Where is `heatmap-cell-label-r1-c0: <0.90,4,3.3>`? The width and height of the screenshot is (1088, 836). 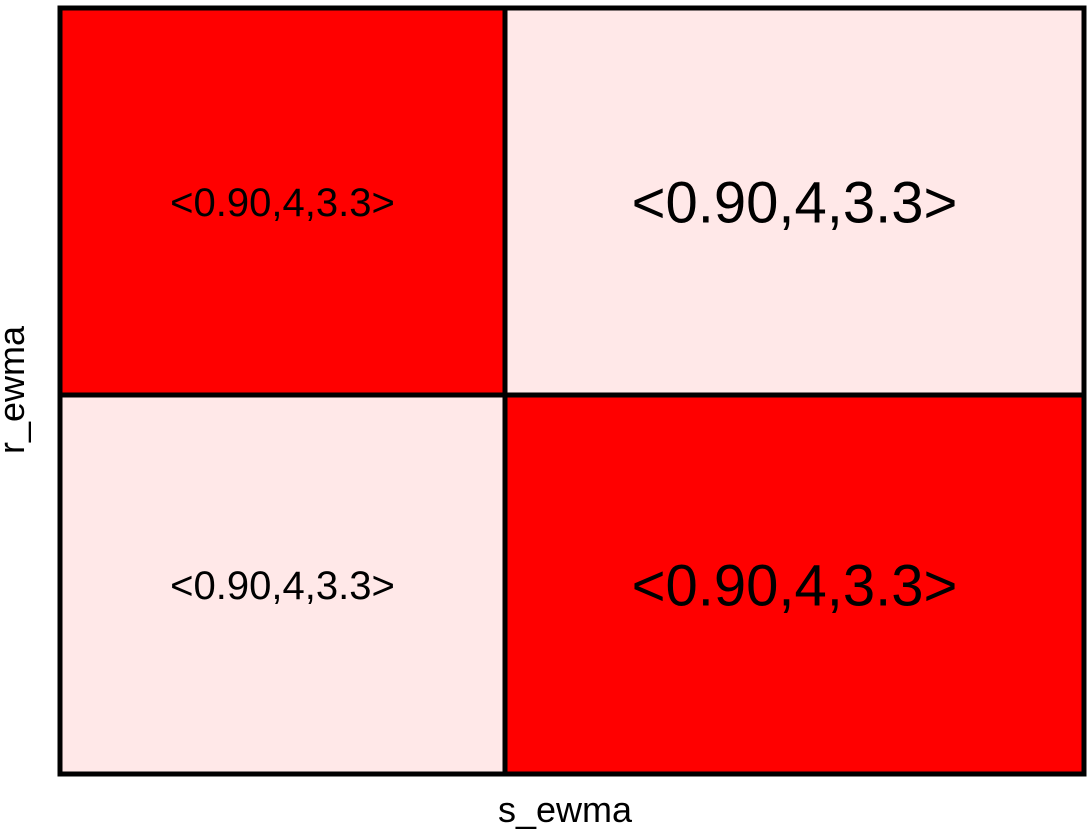 heatmap-cell-label-r1-c0: <0.90,4,3.3> is located at coordinates (282, 586).